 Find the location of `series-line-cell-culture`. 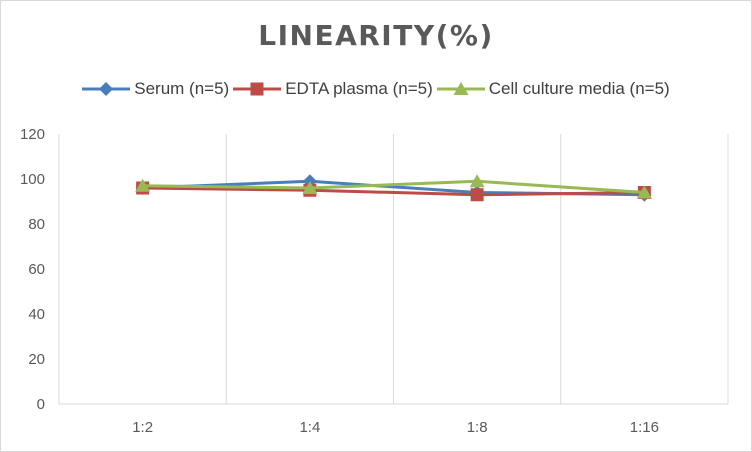

series-line-cell-culture is located at coordinates (393, 186).